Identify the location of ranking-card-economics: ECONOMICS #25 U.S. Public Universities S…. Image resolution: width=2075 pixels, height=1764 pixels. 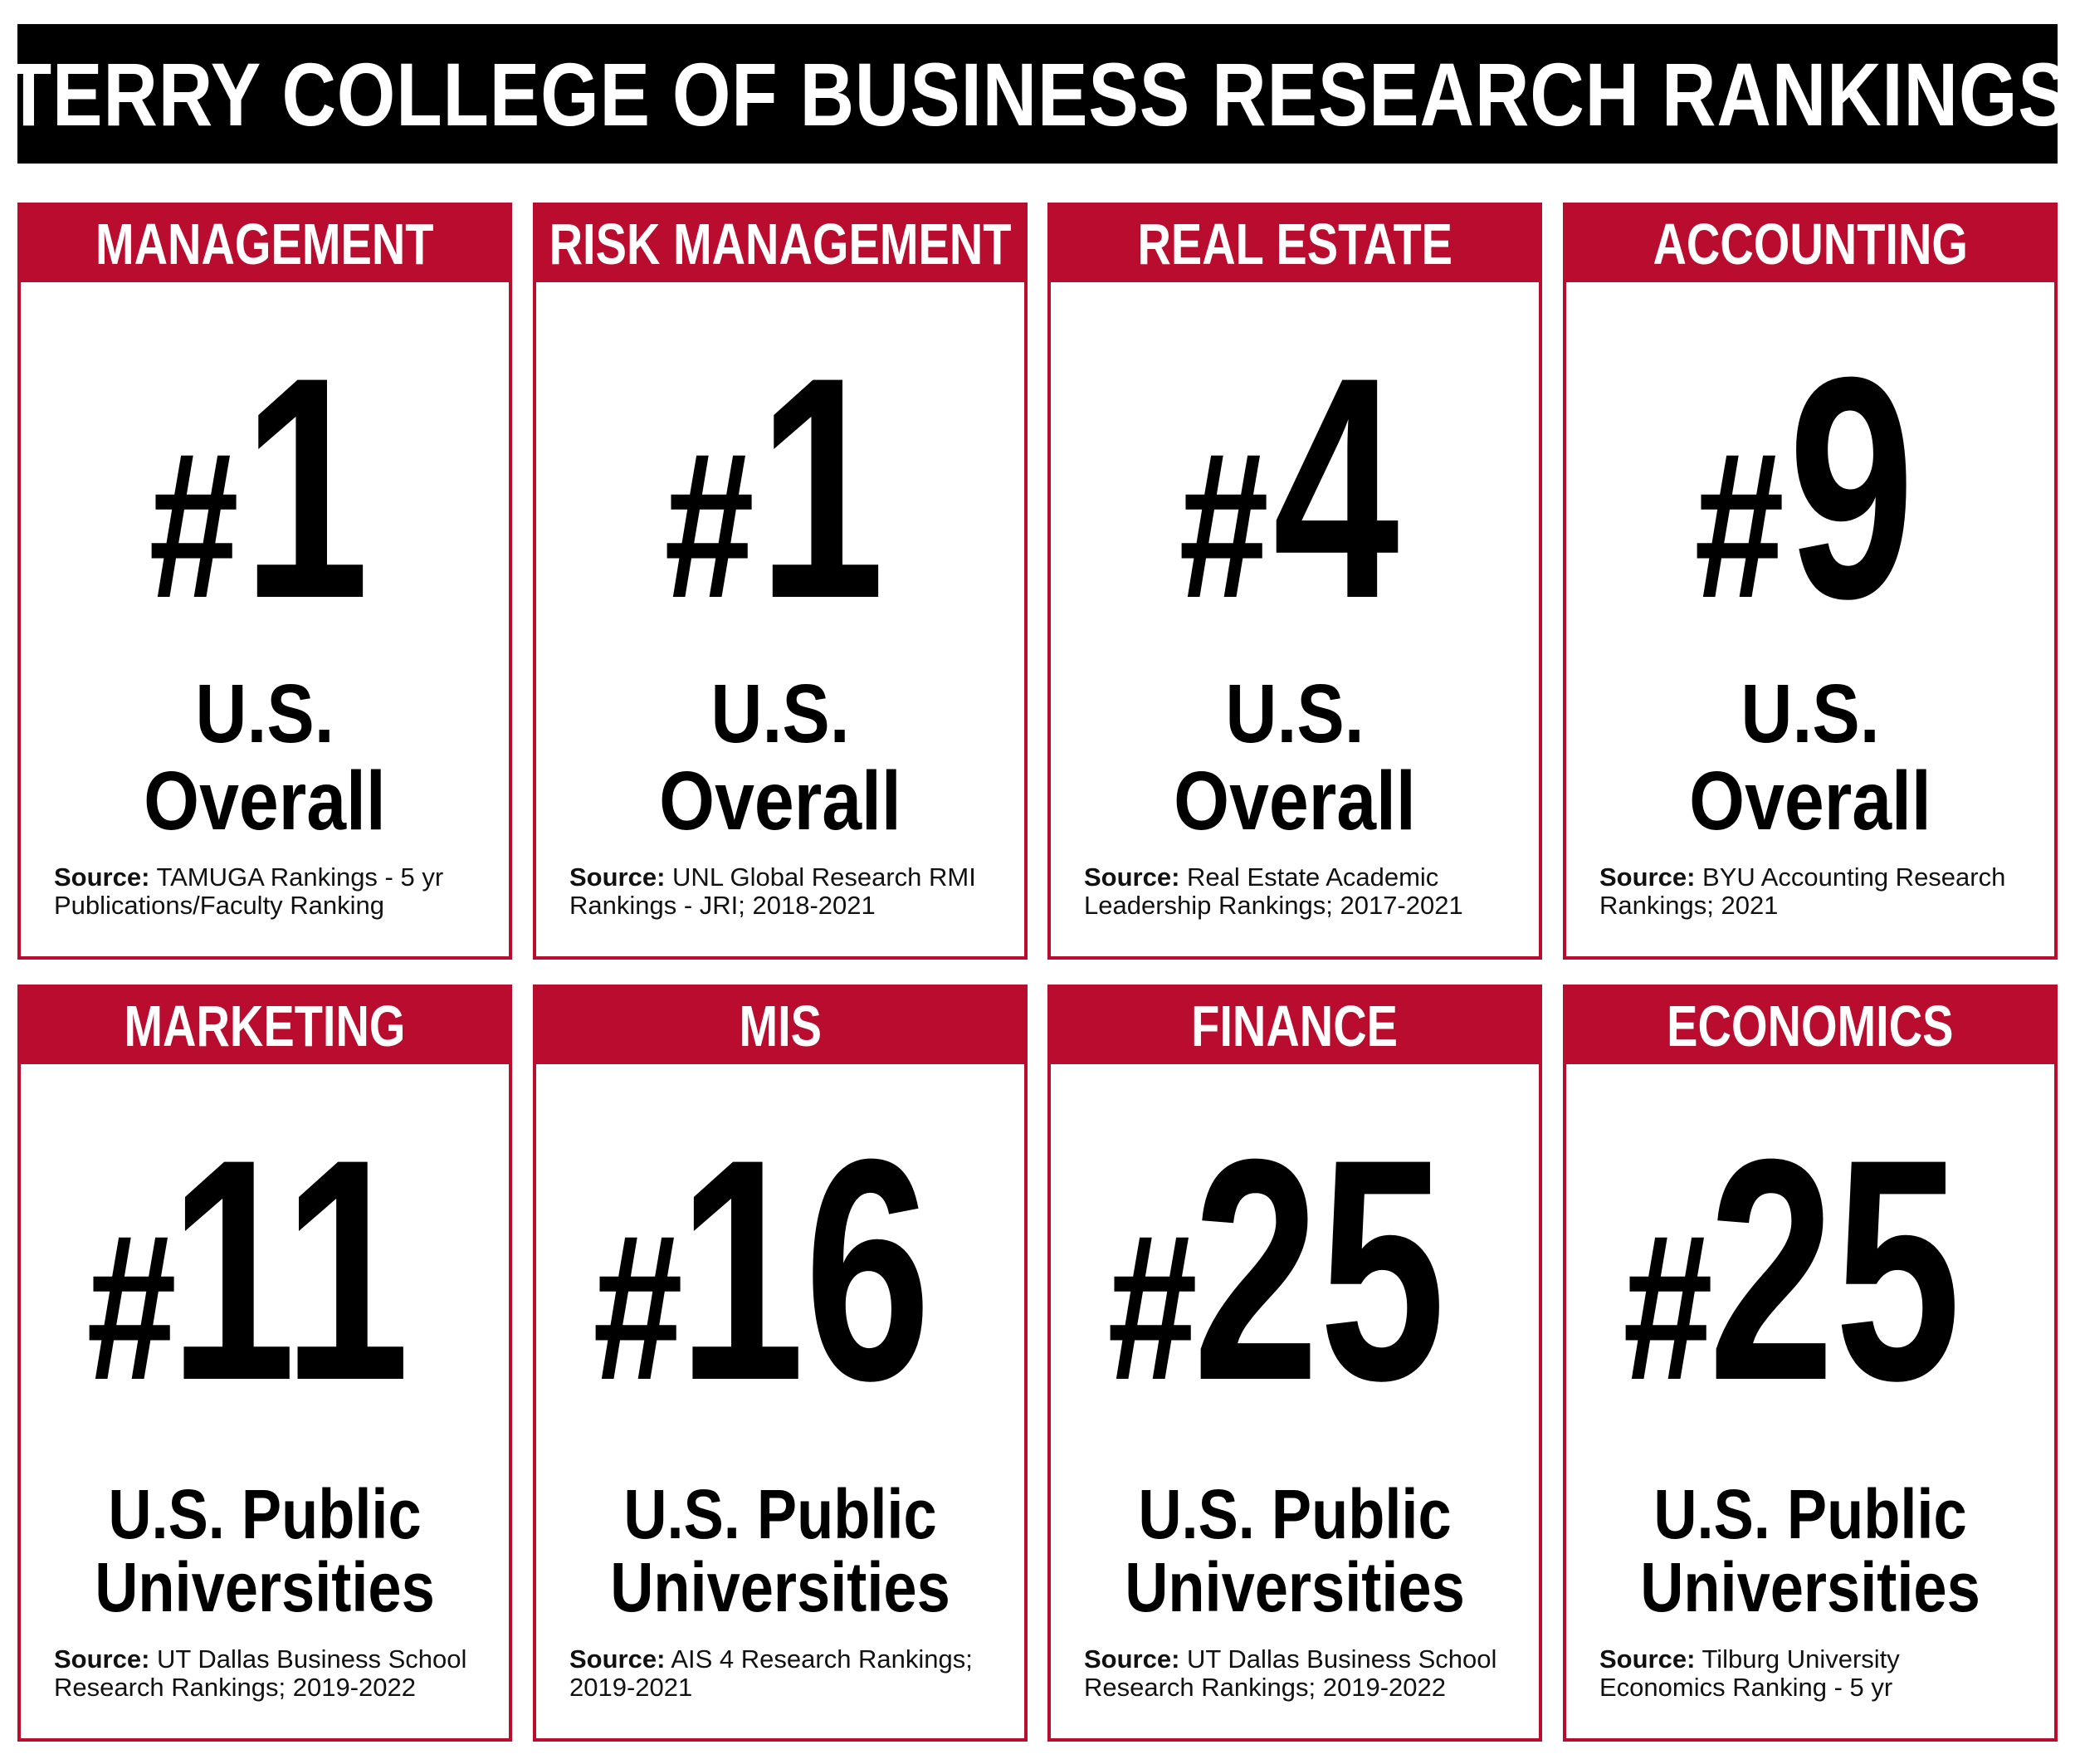
(1810, 1364).